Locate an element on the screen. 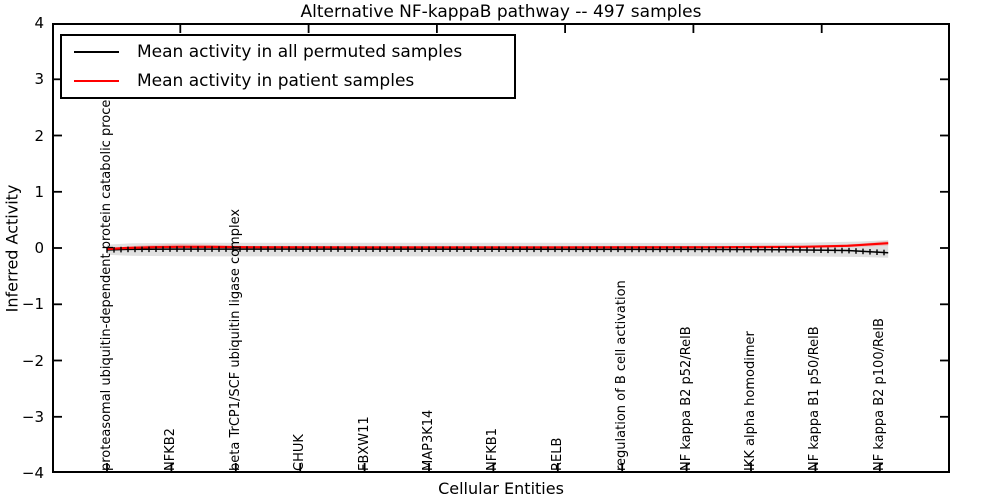 The height and width of the screenshot is (500, 1000). y-tick-label: 3 is located at coordinates (39, 79).